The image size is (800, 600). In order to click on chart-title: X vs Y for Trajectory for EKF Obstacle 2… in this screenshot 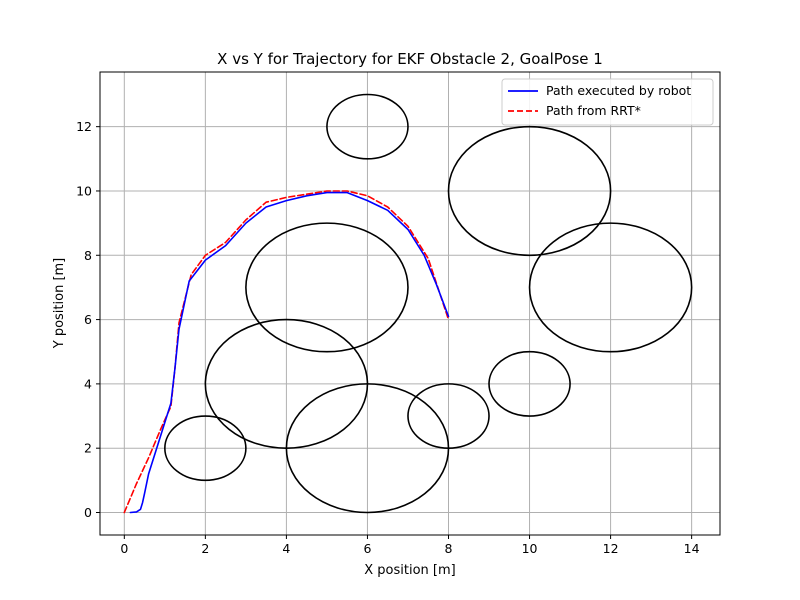, I will do `click(410, 59)`.